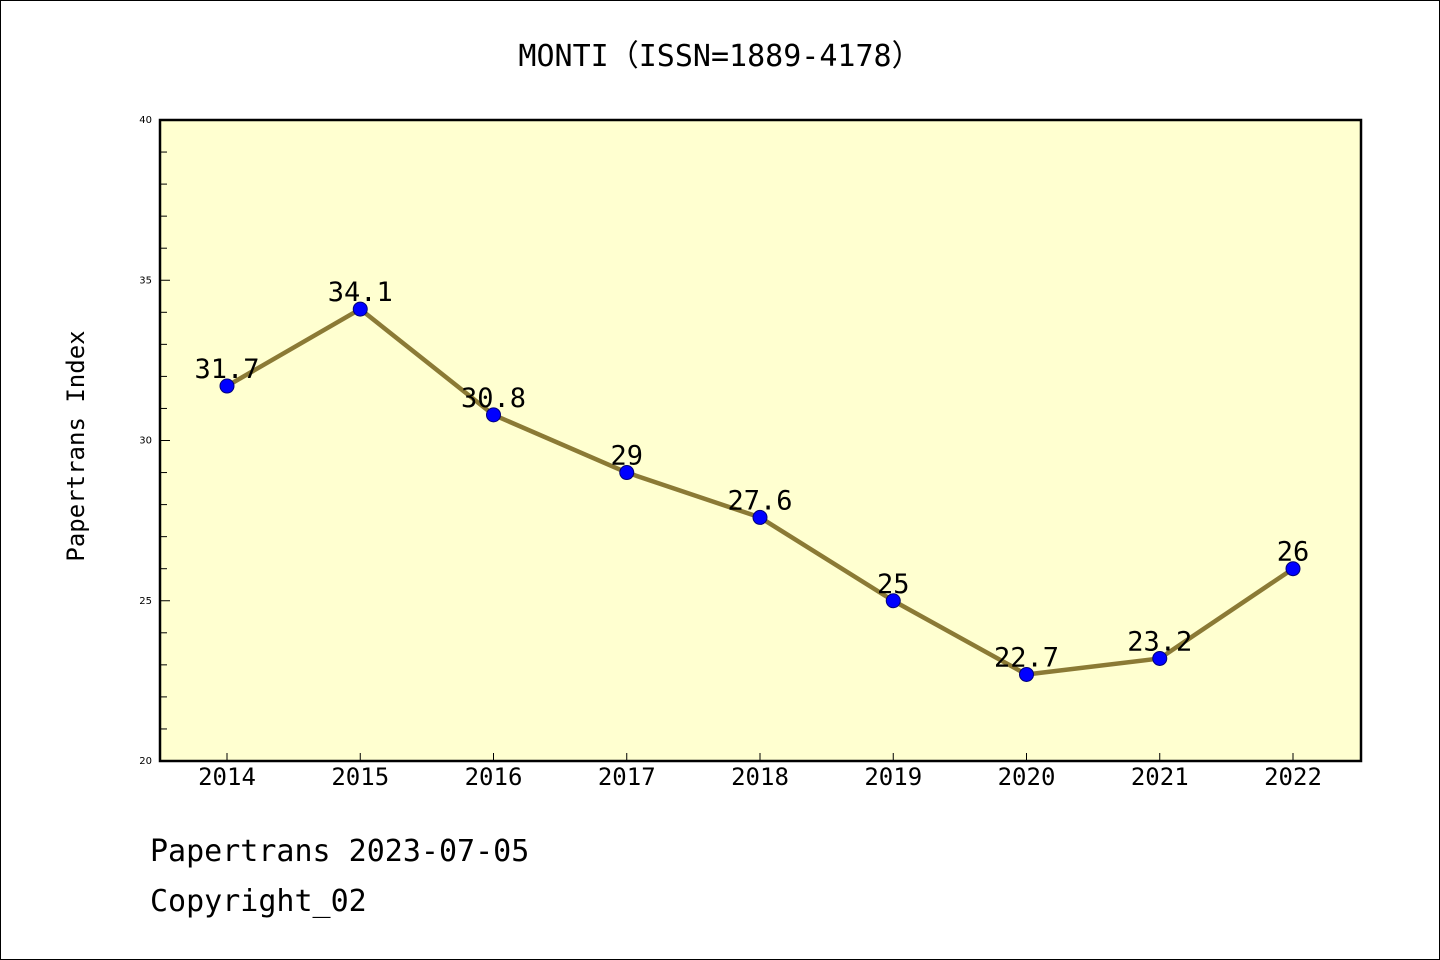 The width and height of the screenshot is (1440, 960). Describe the element at coordinates (154, 441) in the screenshot. I see `y-axis: 20 25 30 35 40` at that location.